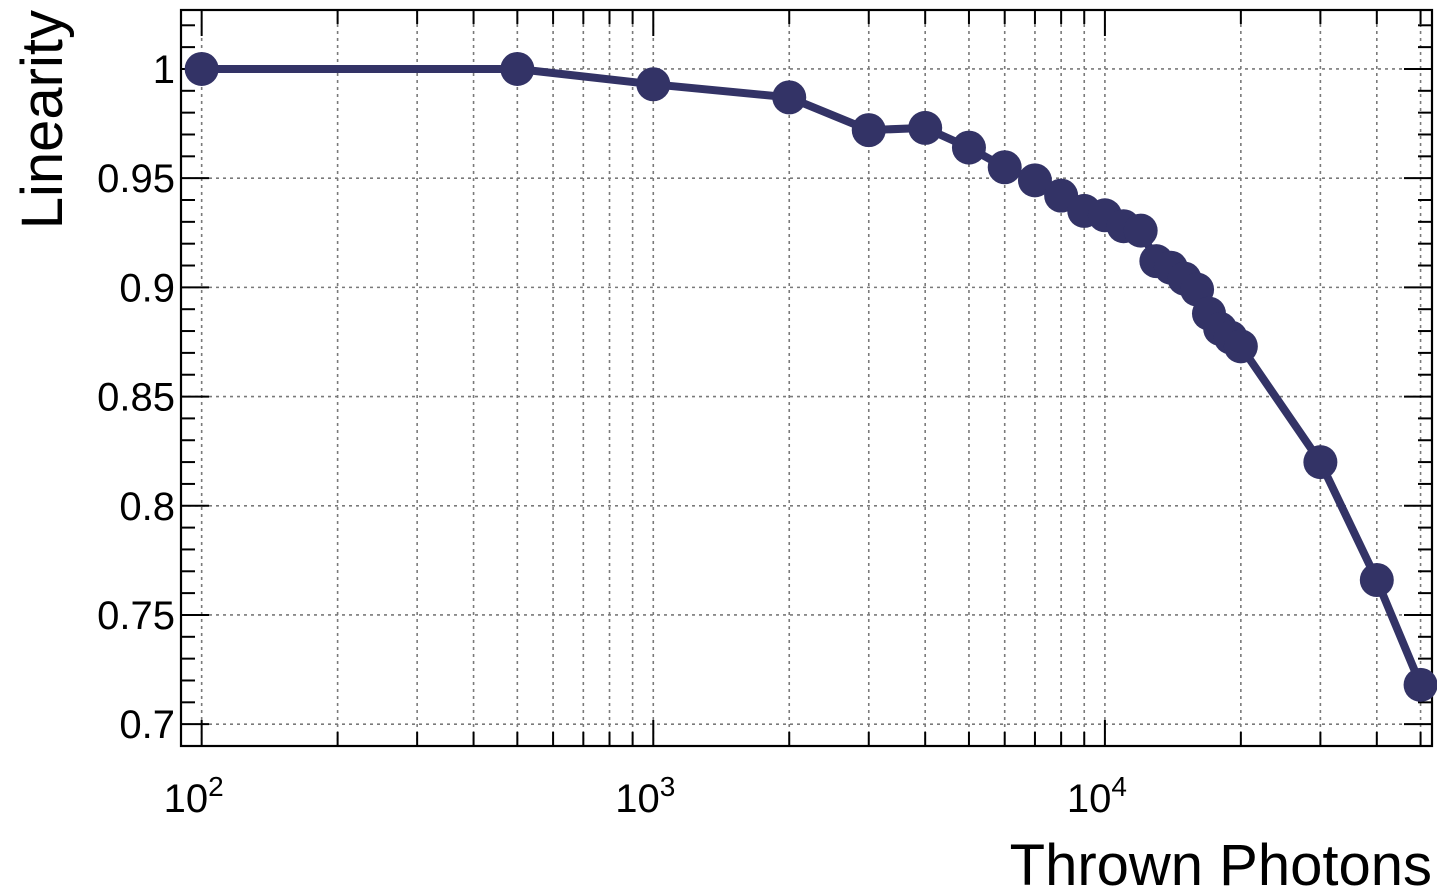  What do you see at coordinates (136, 179) in the screenshot?
I see `y-tick-label: 0.95` at bounding box center [136, 179].